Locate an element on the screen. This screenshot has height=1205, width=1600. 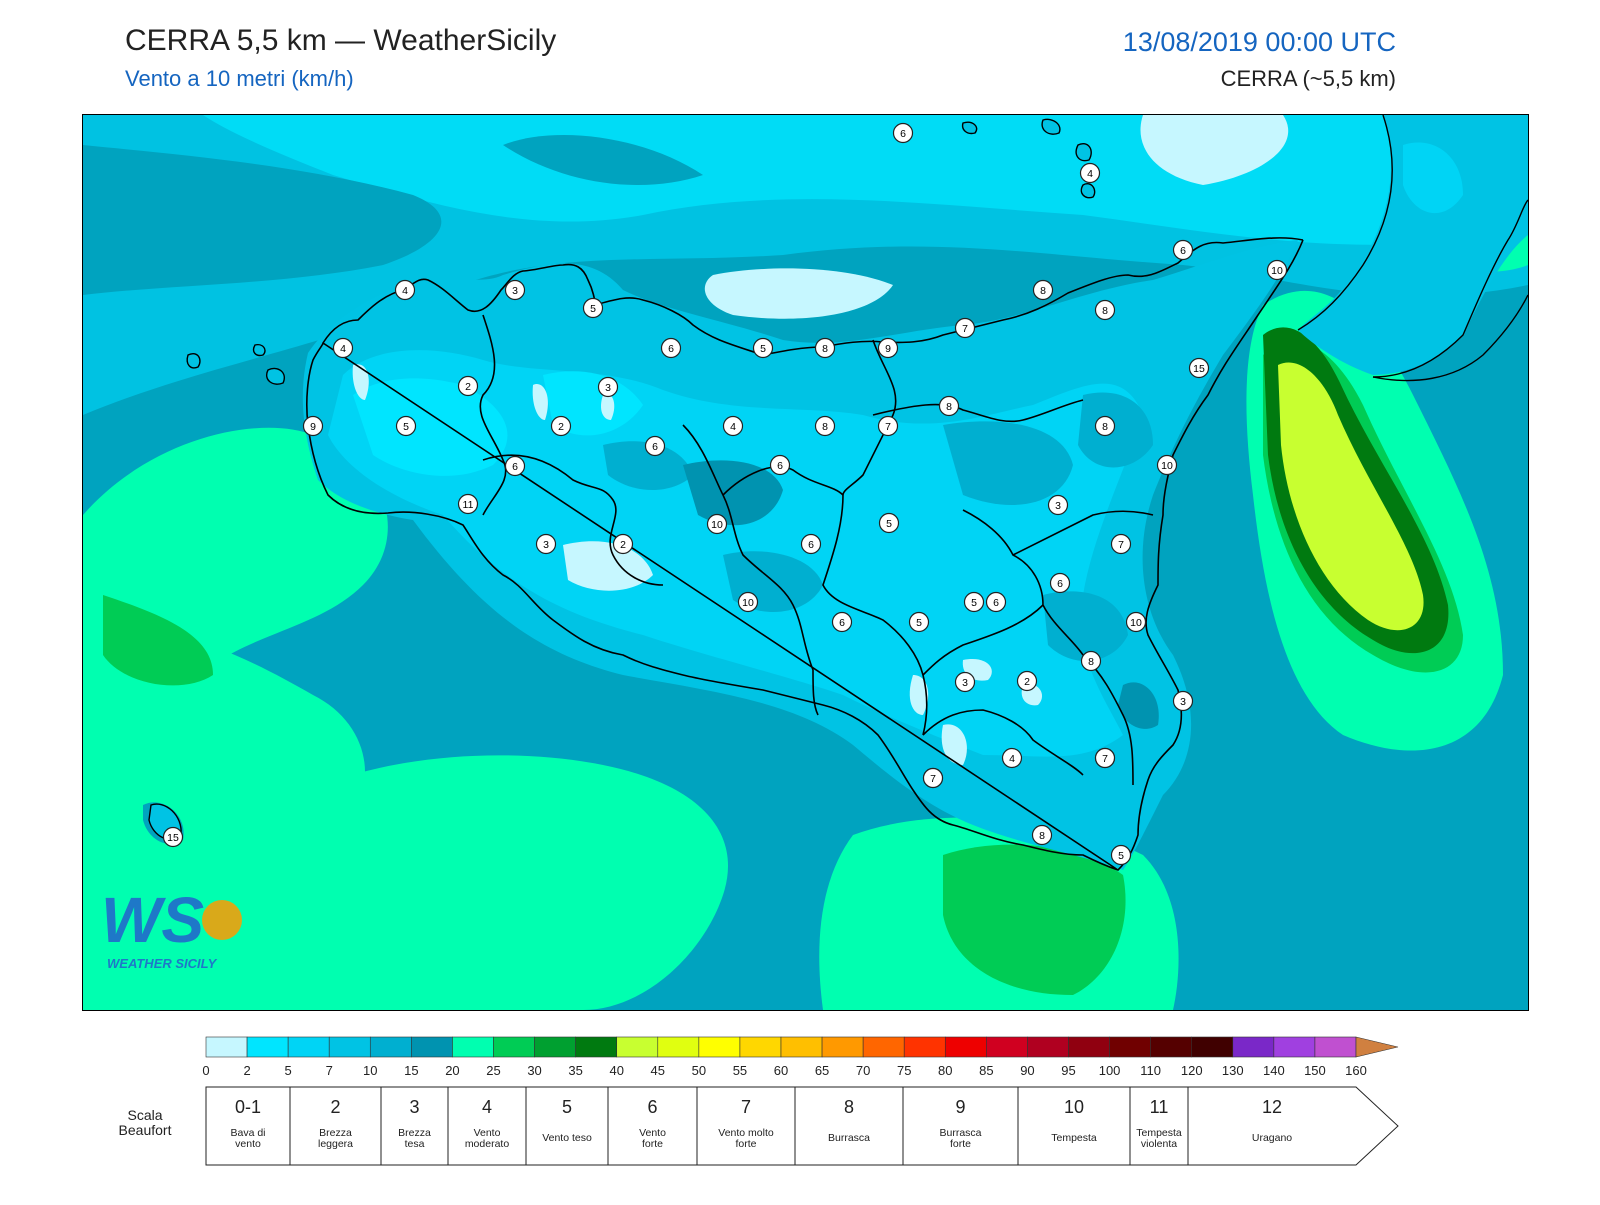
station-value: 6 is located at coordinates (842, 623).